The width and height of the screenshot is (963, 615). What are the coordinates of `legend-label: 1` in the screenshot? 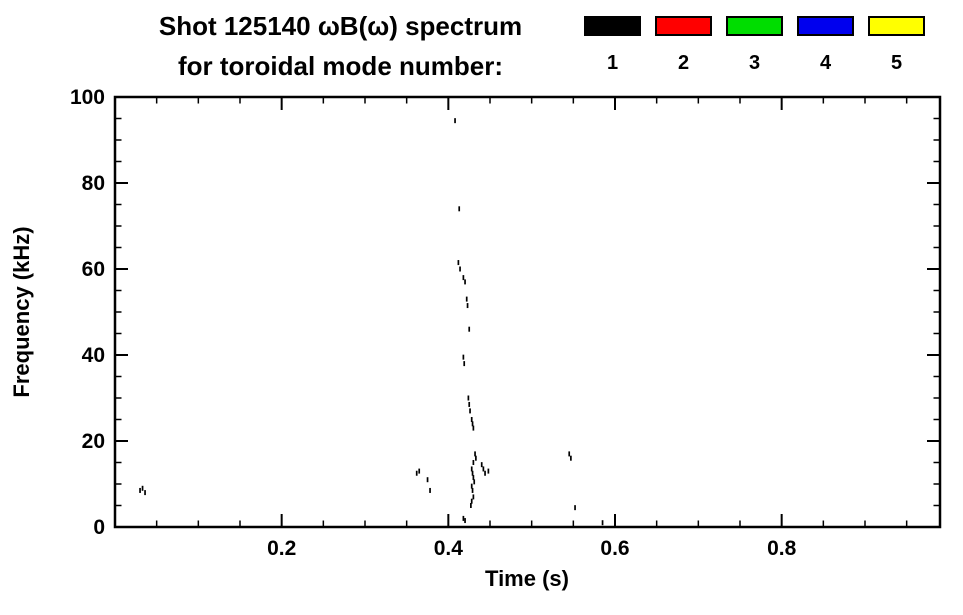 It's located at (612, 63).